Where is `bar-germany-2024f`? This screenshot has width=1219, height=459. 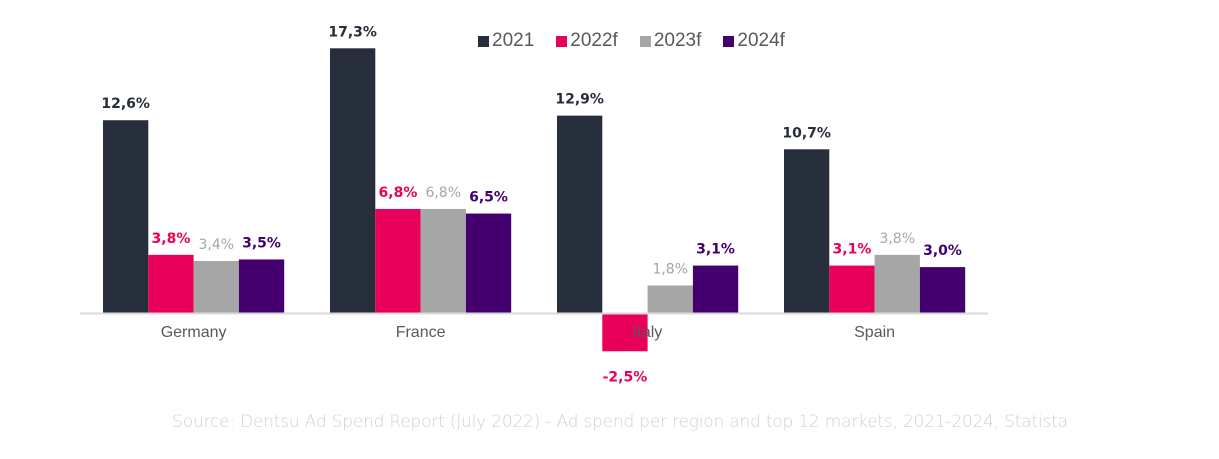 bar-germany-2024f is located at coordinates (261, 286).